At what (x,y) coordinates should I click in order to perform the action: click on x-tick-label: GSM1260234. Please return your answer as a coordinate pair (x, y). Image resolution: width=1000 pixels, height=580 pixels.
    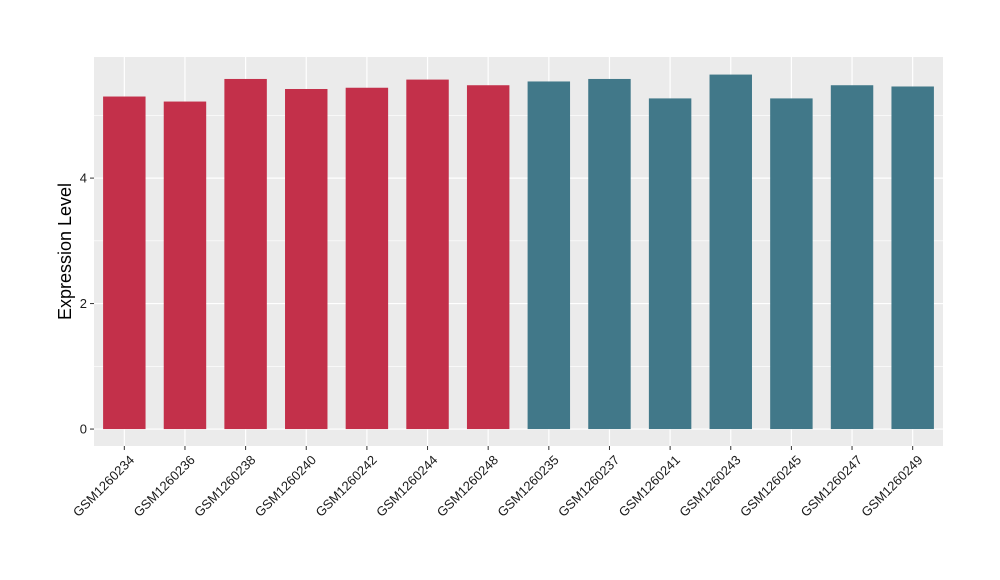
    Looking at the image, I should click on (103, 485).